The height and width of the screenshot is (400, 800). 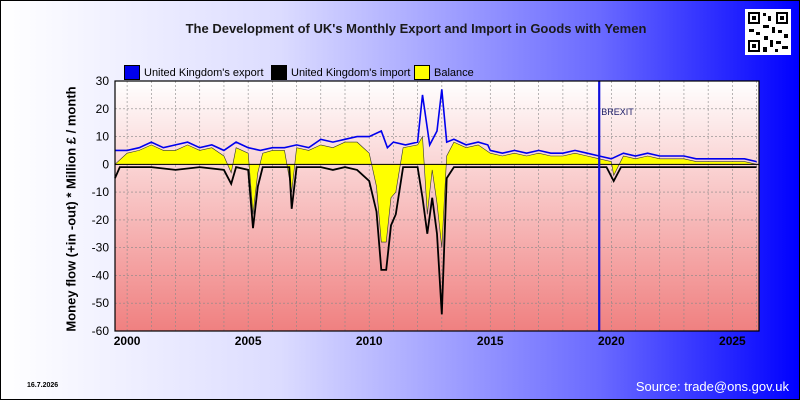 What do you see at coordinates (127, 341) in the screenshot?
I see `x-tick-label: 2000` at bounding box center [127, 341].